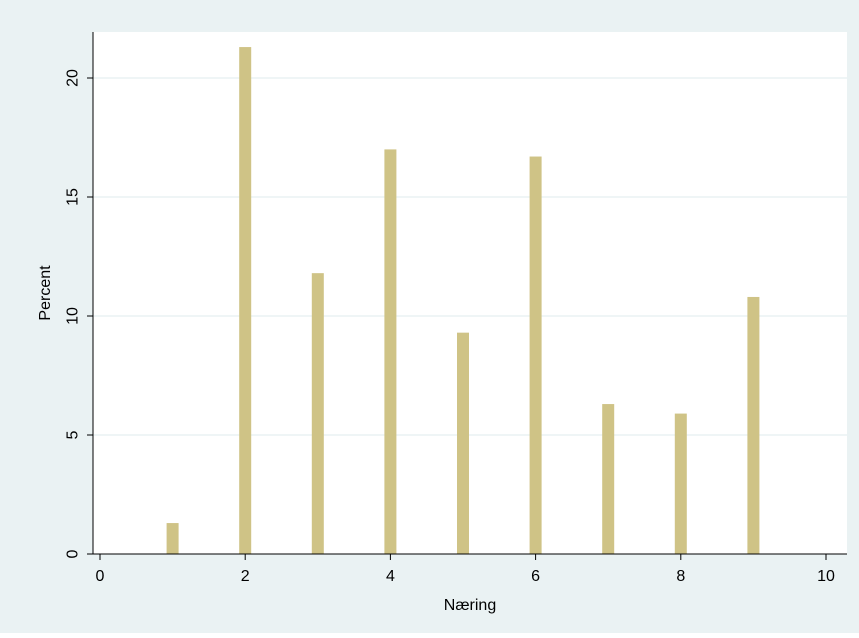  I want to click on y-tick-label-15: 15, so click(73, 197).